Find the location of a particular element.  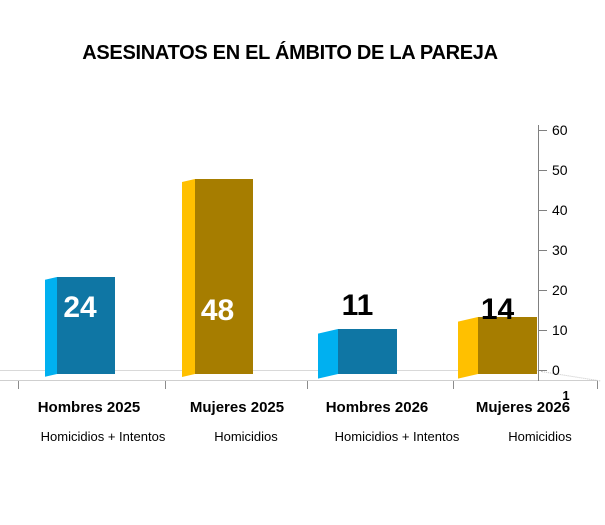

value-axis-tick-label: 10 is located at coordinates (560, 330).